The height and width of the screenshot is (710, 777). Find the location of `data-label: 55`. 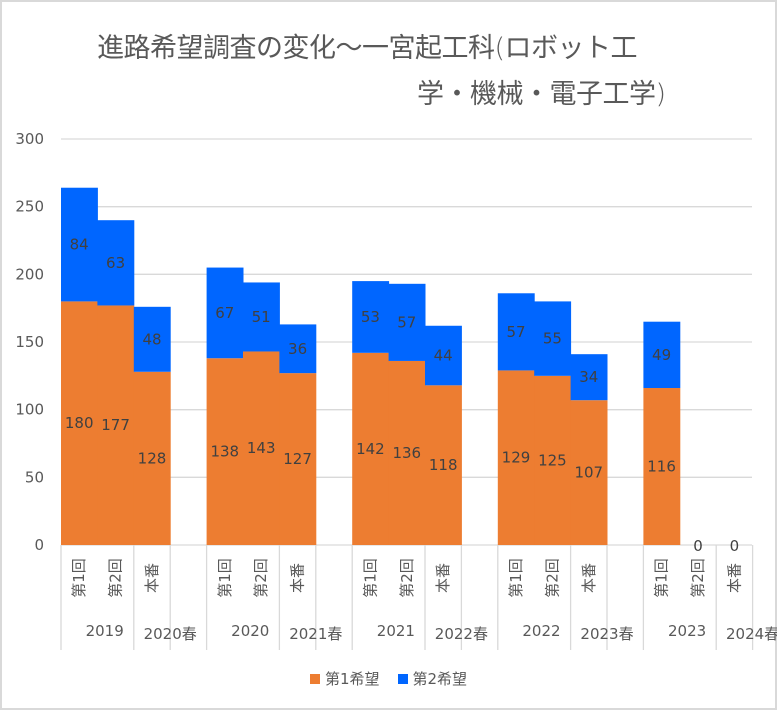

data-label: 55 is located at coordinates (552, 339).